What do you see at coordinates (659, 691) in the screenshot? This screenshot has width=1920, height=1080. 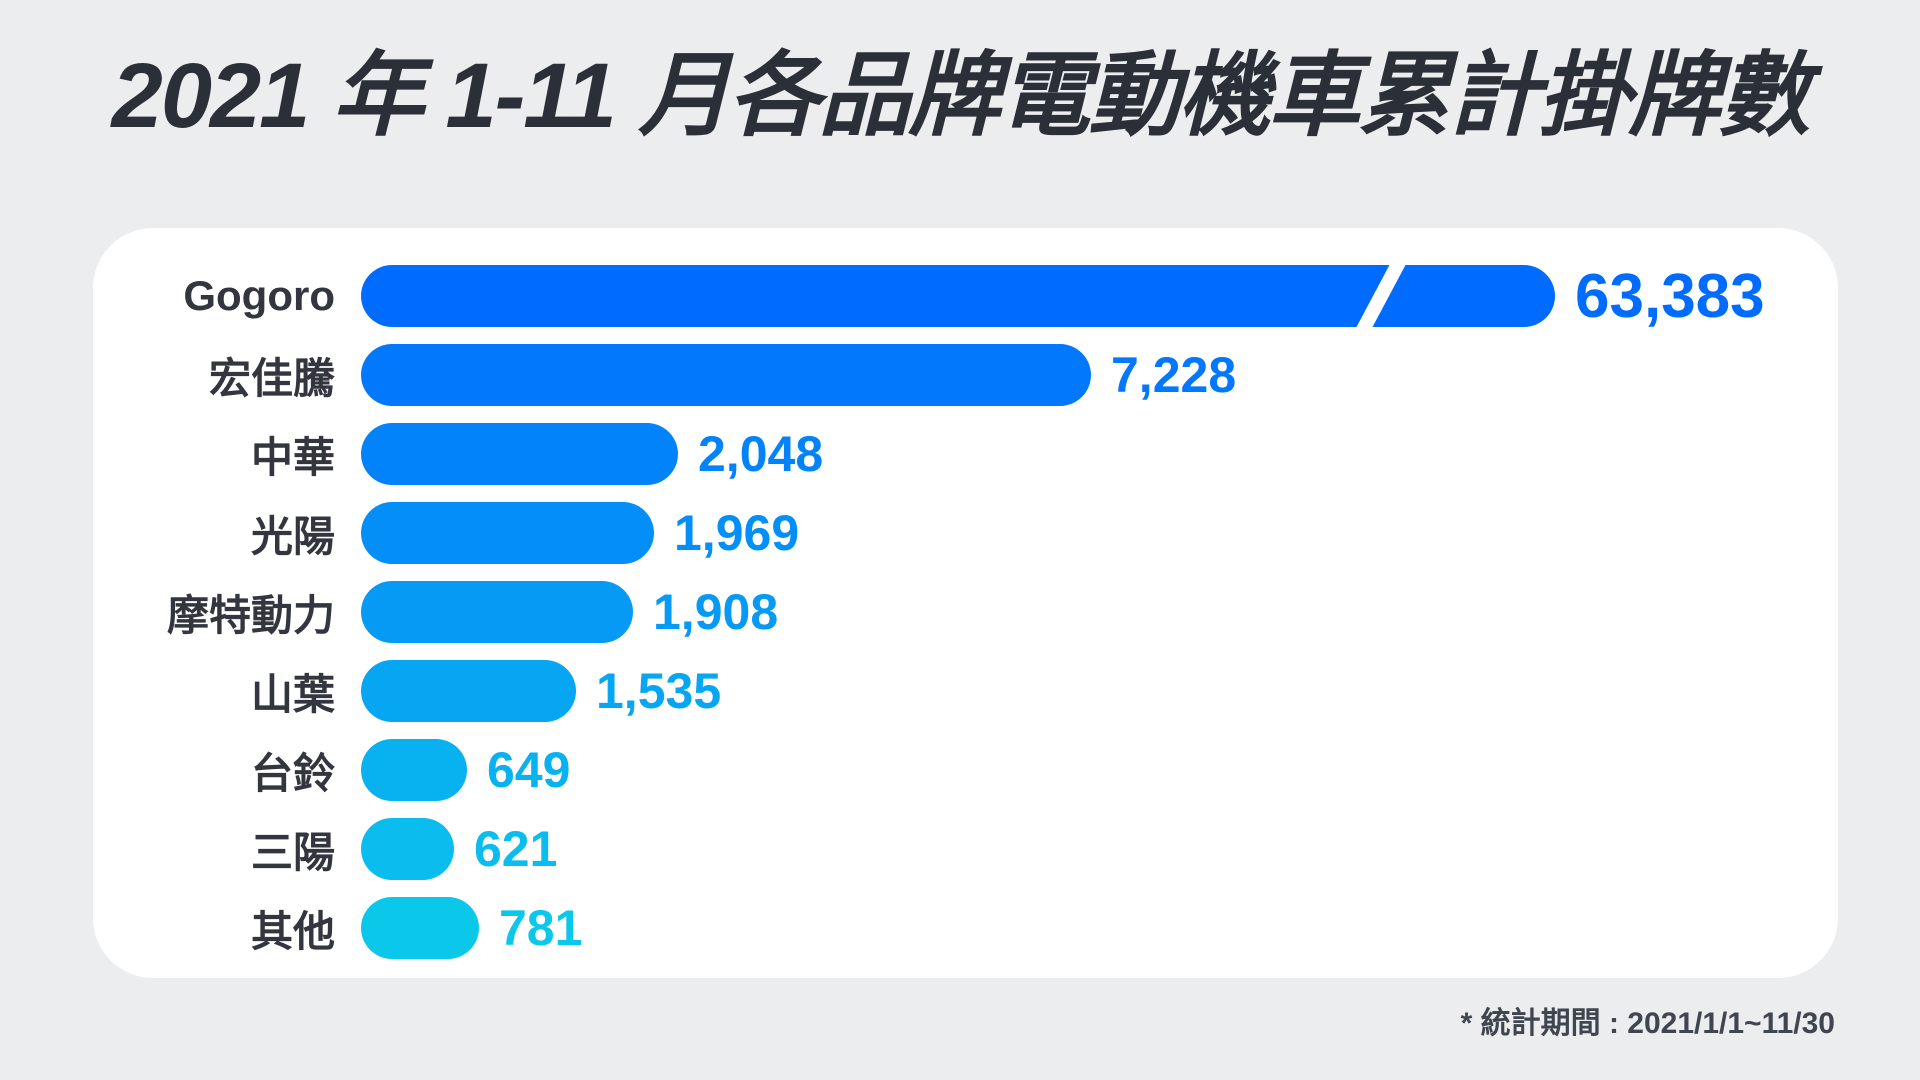 I see `bar-value: 1,535` at bounding box center [659, 691].